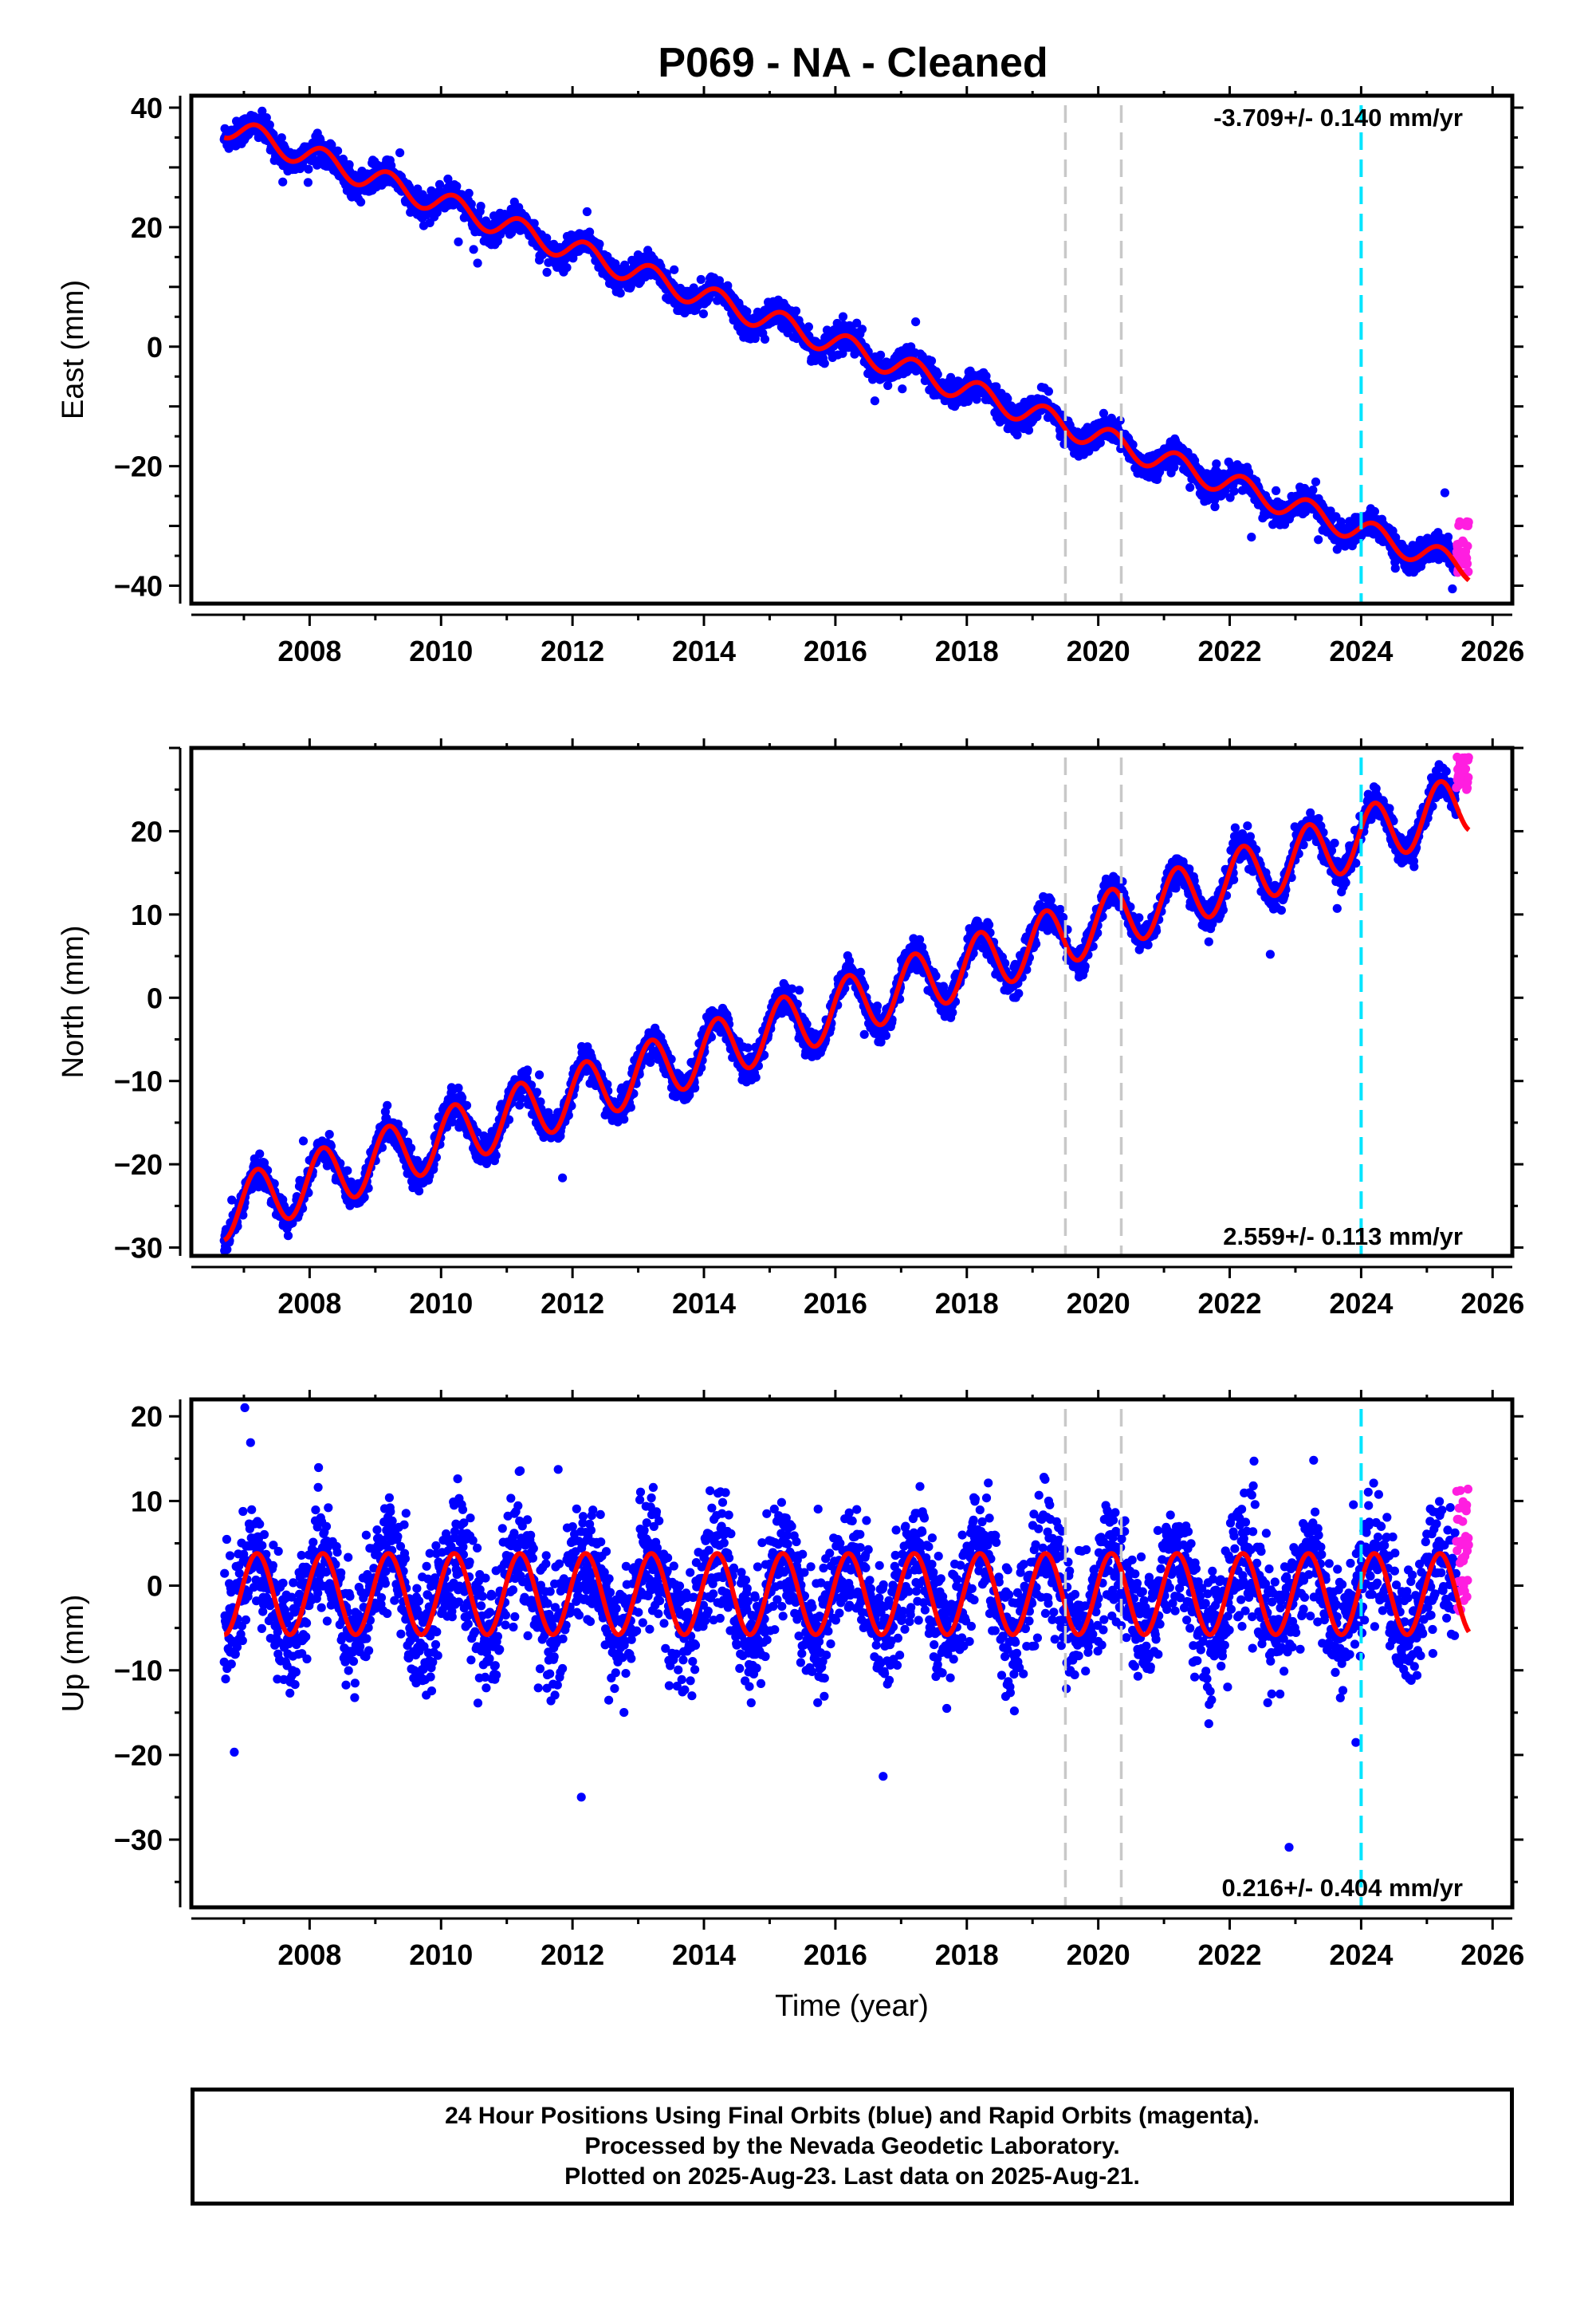 Image resolution: width=1596 pixels, height=2314 pixels. What do you see at coordinates (147, 108) in the screenshot?
I see `east-y-tick-label: 40` at bounding box center [147, 108].